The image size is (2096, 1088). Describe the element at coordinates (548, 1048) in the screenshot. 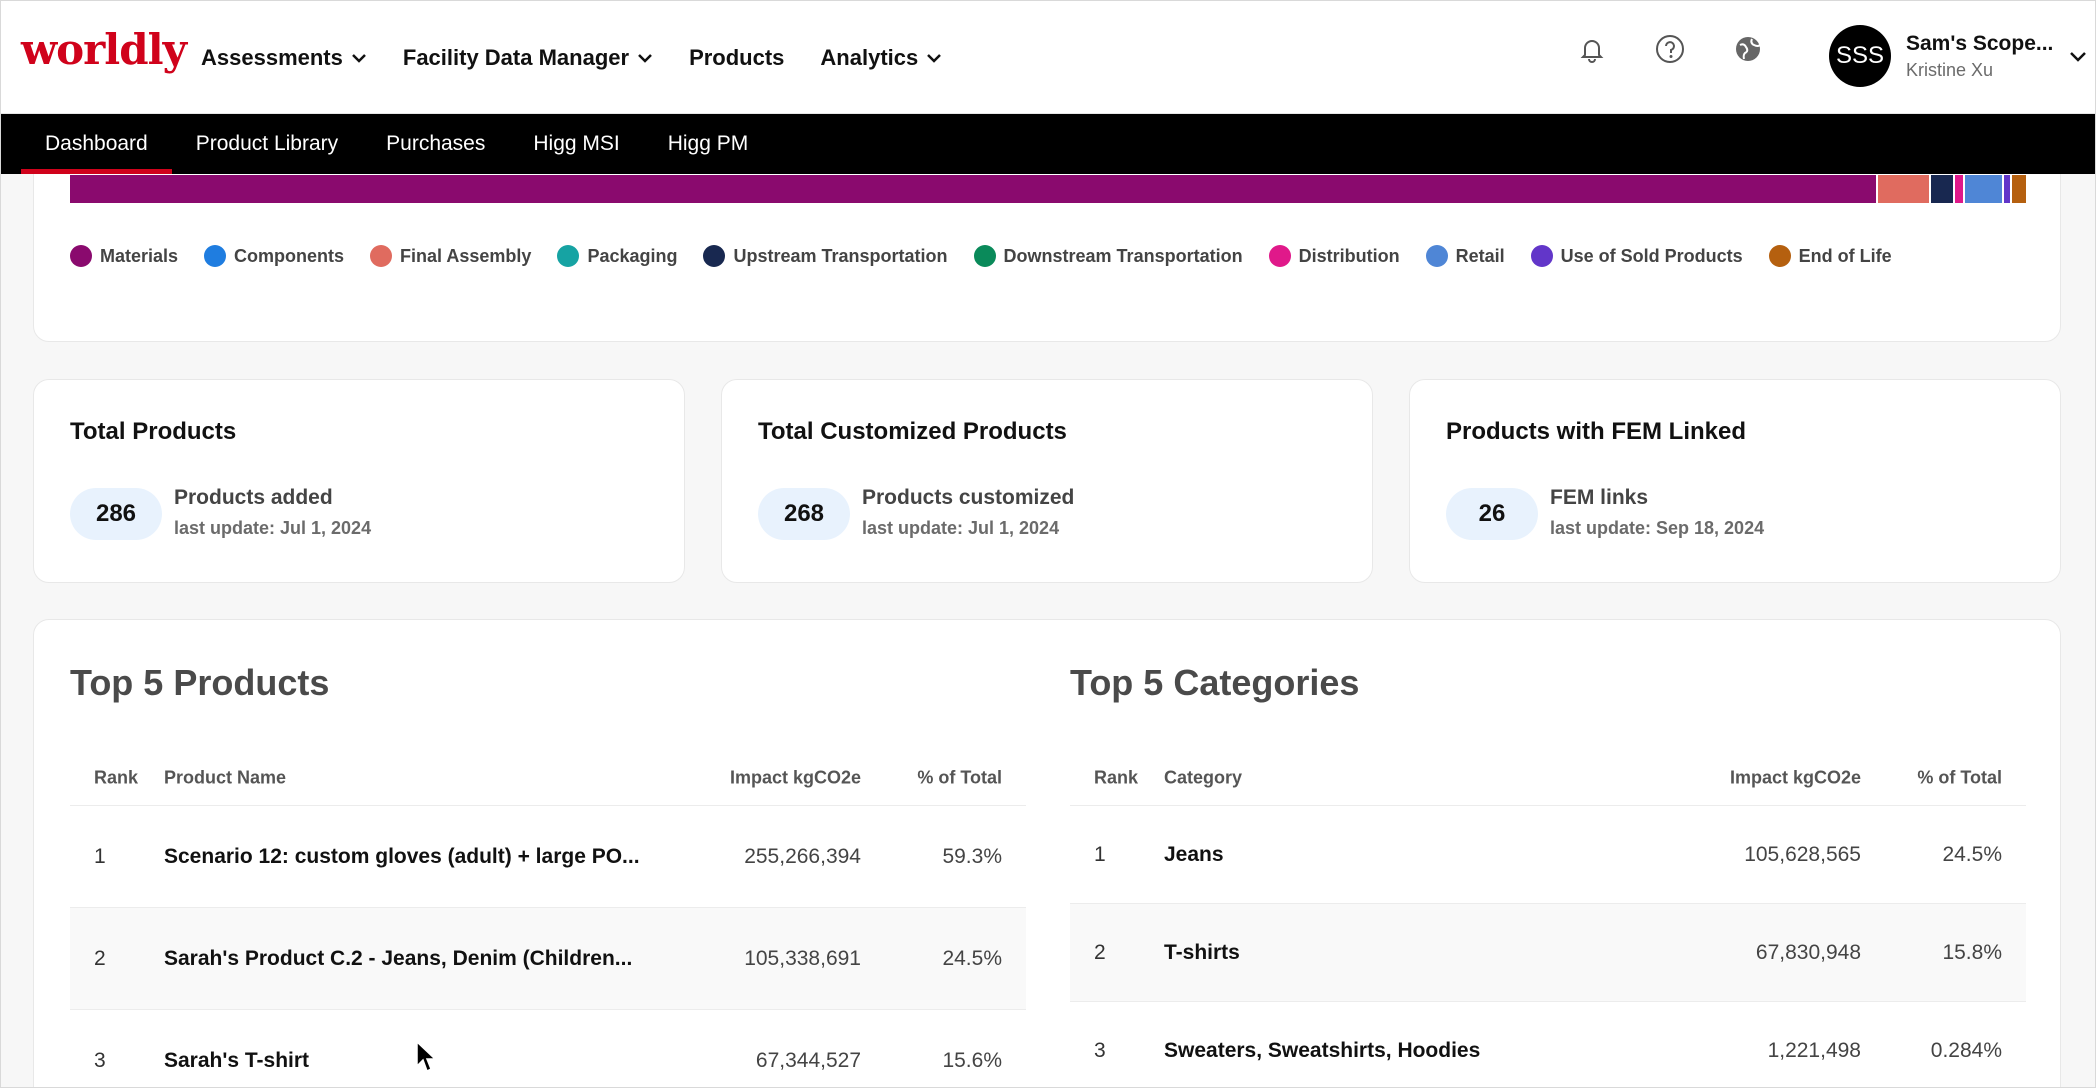

I see `table-row: 3 Sarah's T-shirt 67,344,527 15.6%` at that location.